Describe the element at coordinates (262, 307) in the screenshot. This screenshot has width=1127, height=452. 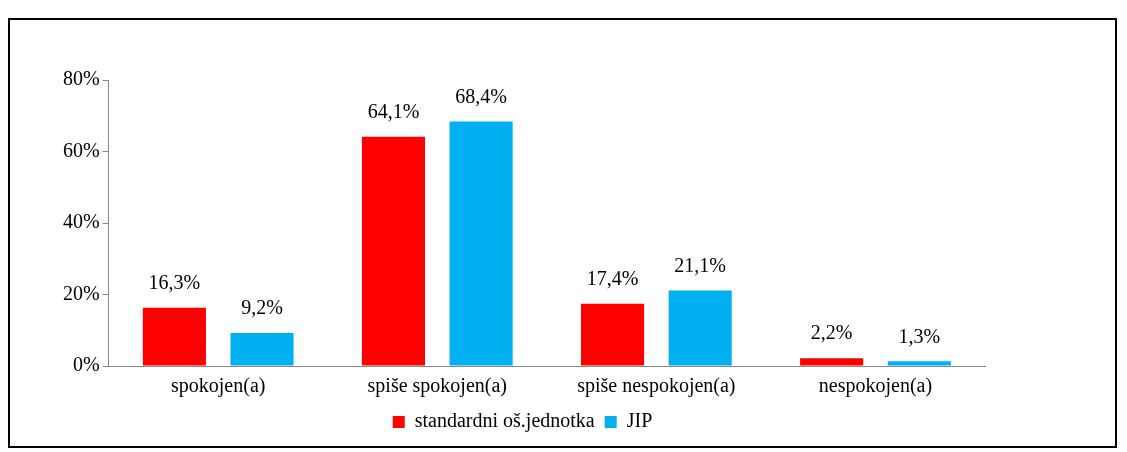
I see `data-label: 9,2%` at that location.